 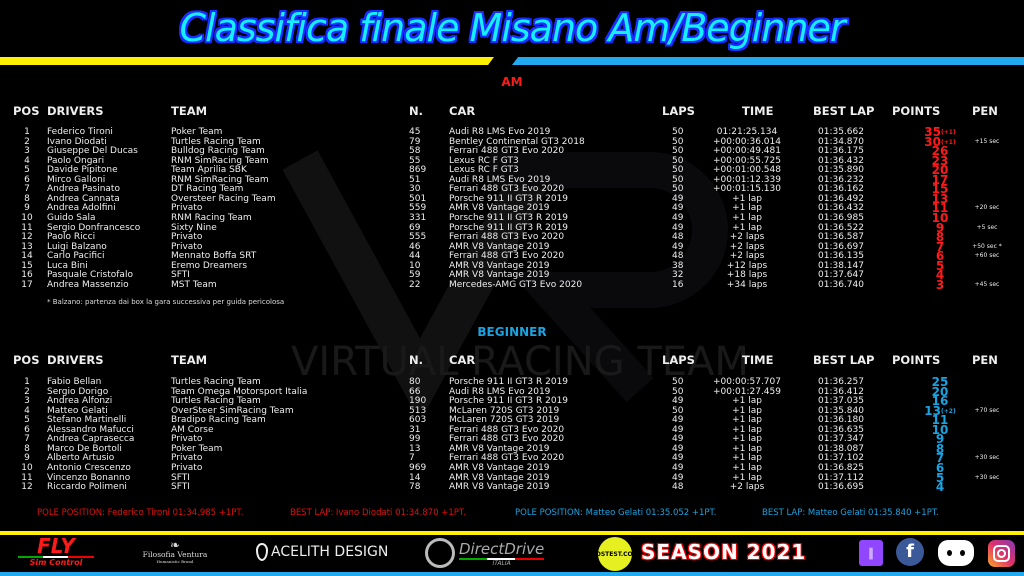 What do you see at coordinates (415, 265) in the screenshot?
I see `cell-number: 10` at bounding box center [415, 265].